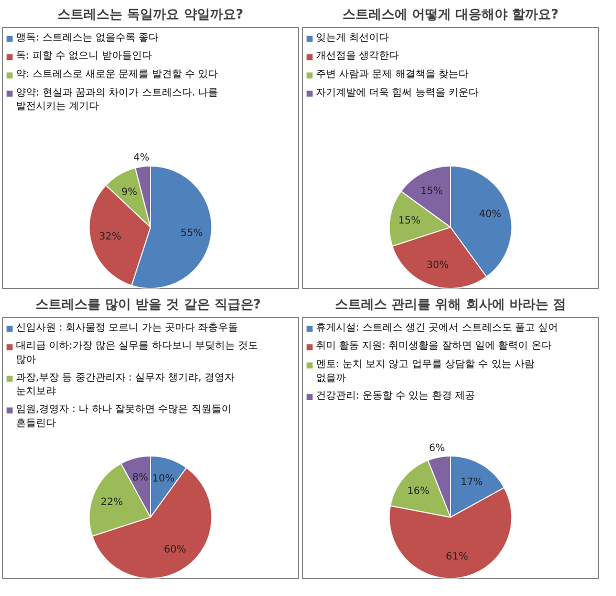 The width and height of the screenshot is (616, 596). What do you see at coordinates (437, 448) in the screenshot?
I see `data-label: 6%` at bounding box center [437, 448].